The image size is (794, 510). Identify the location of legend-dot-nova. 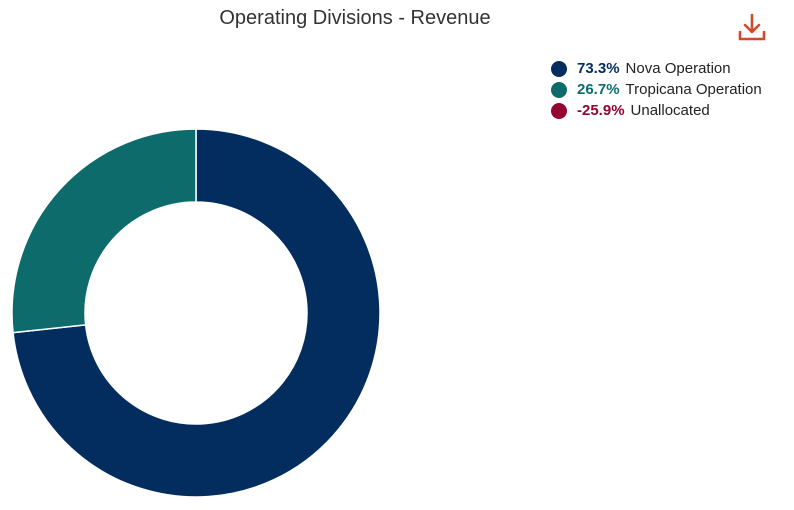
(559, 68).